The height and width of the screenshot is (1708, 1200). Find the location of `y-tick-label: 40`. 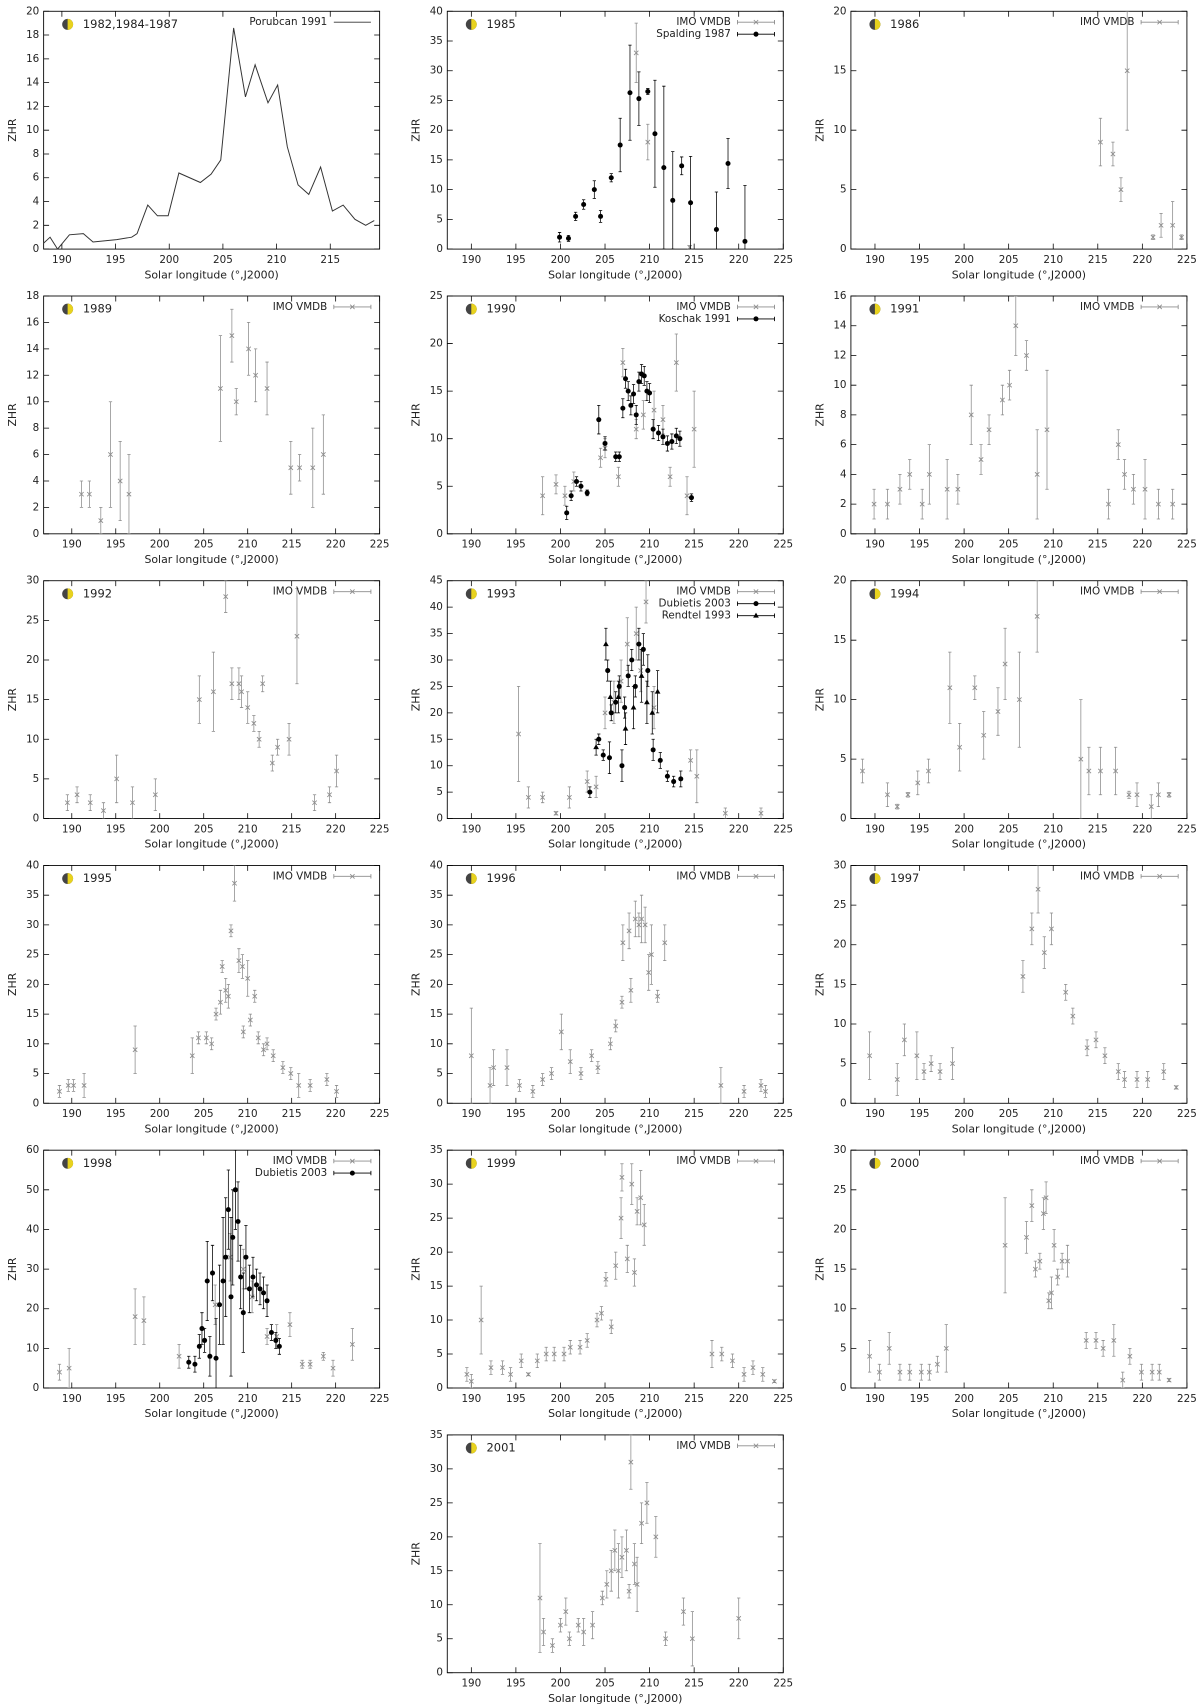

y-tick-label: 40 is located at coordinates (436, 11).